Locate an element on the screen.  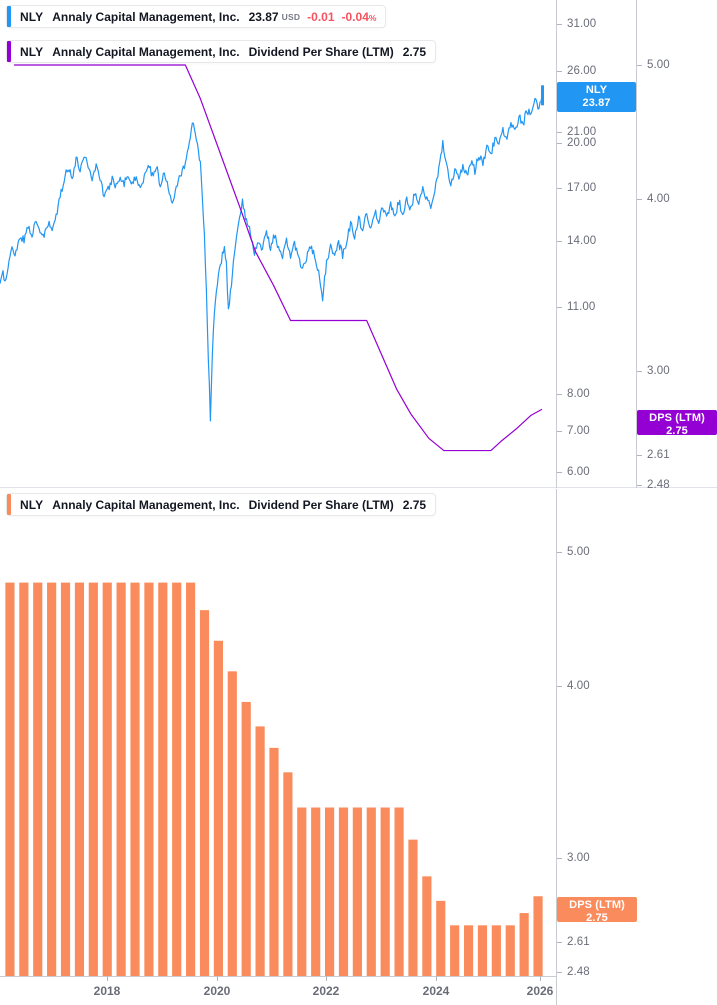
legend-last-price: 23.87 is located at coordinates (263, 16).